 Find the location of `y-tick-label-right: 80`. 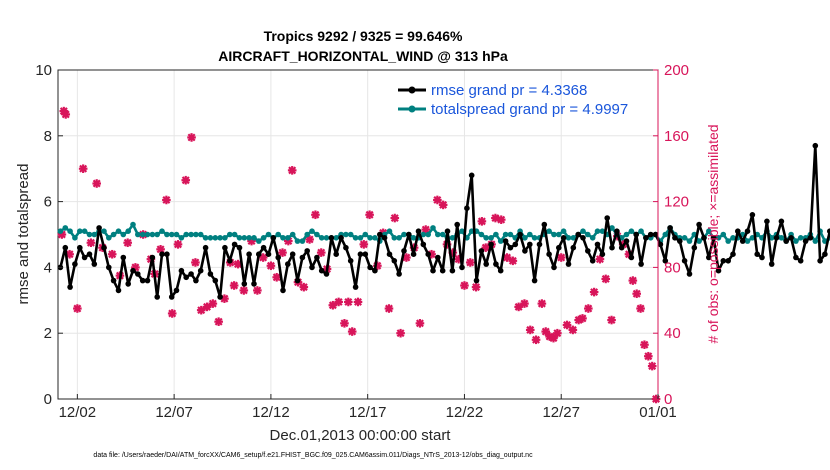

y-tick-label-right: 80 is located at coordinates (672, 267).